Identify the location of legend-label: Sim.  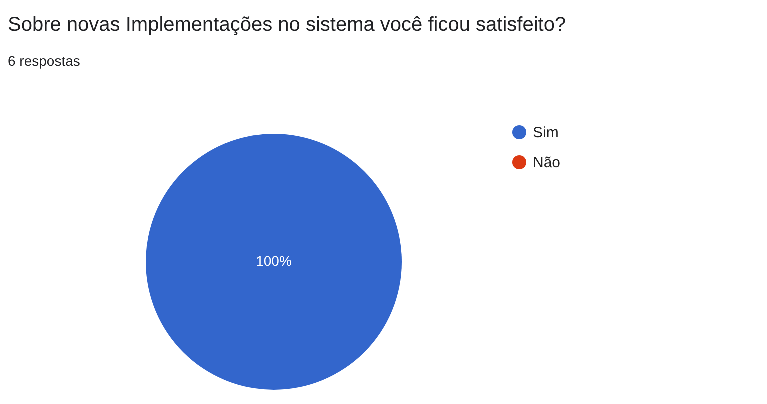
(546, 133).